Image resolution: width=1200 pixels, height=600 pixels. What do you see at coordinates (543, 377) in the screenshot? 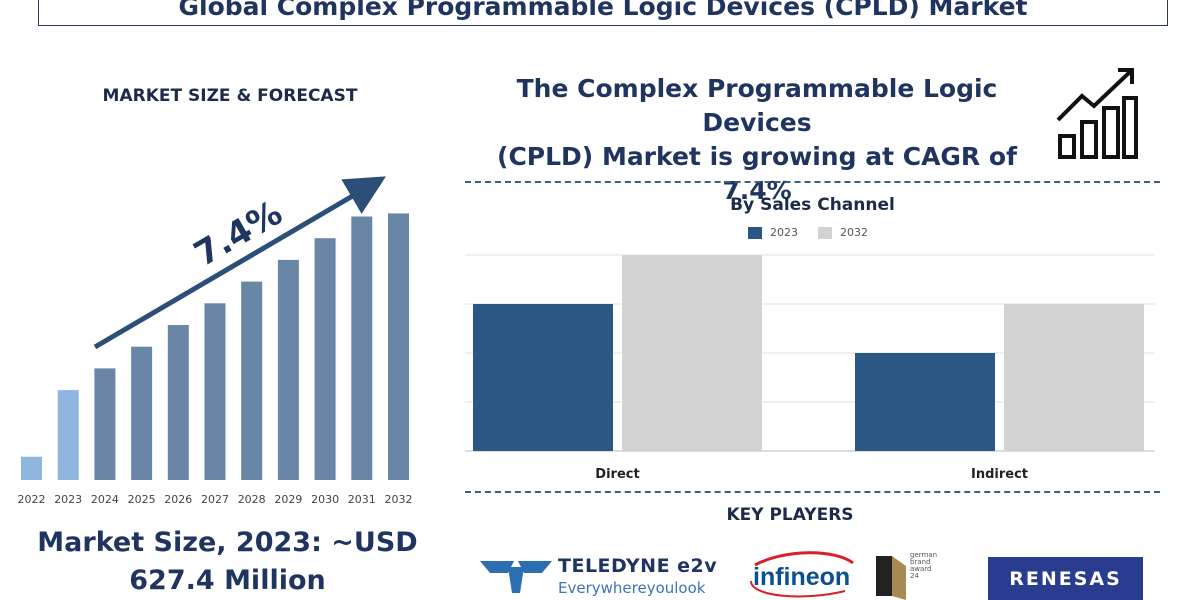
I see `channel-bar-direct-2023` at bounding box center [543, 377].